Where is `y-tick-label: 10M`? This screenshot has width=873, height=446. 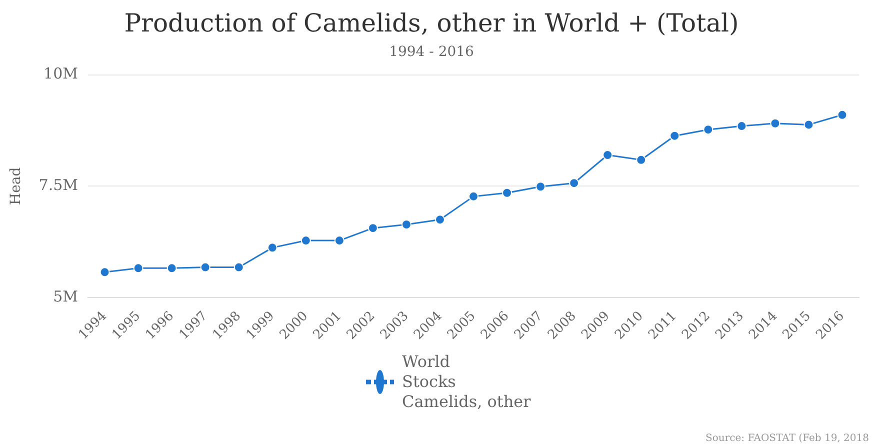 y-tick-label: 10M is located at coordinates (61, 73).